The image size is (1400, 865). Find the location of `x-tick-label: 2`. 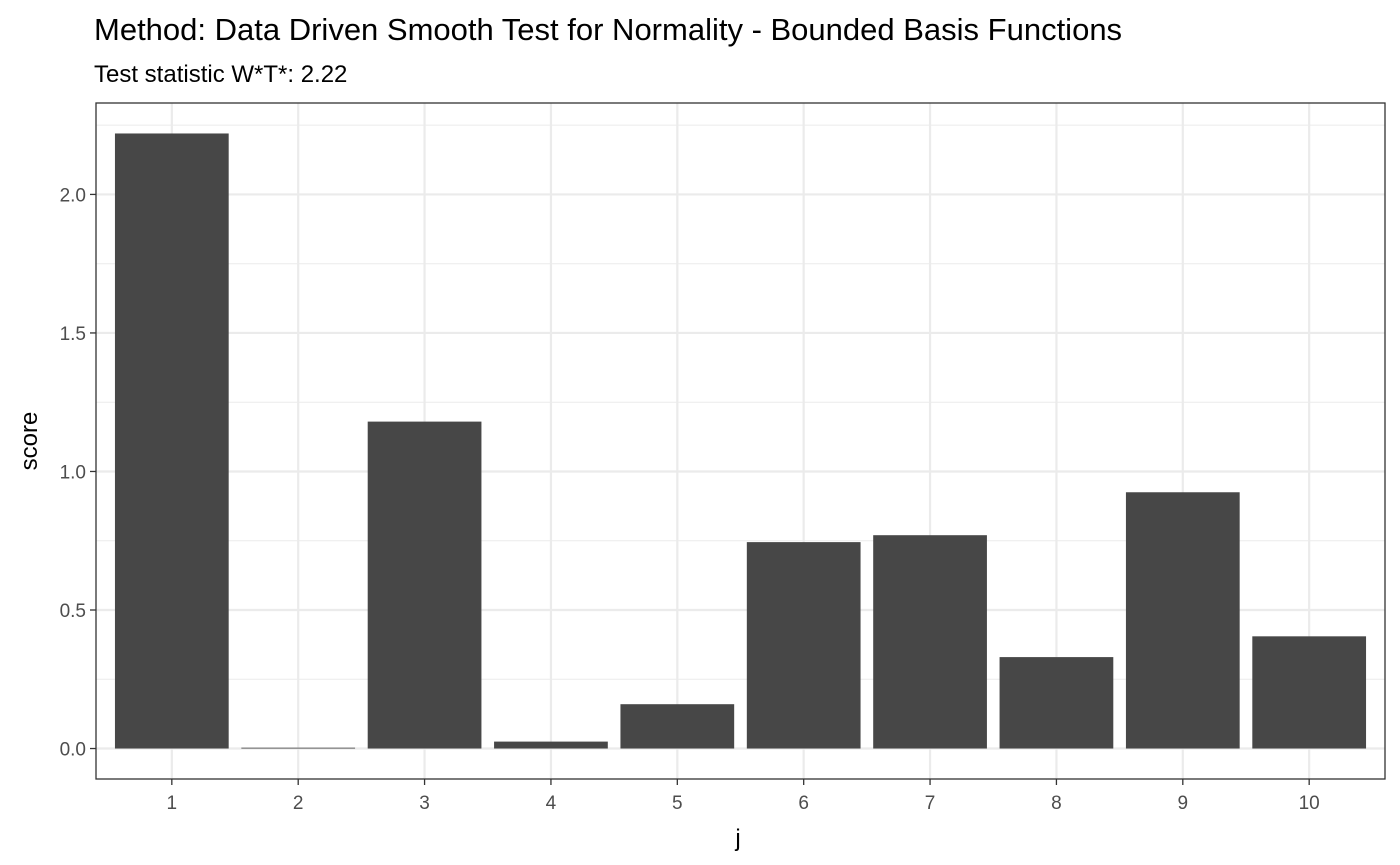

x-tick-label: 2 is located at coordinates (298, 803).